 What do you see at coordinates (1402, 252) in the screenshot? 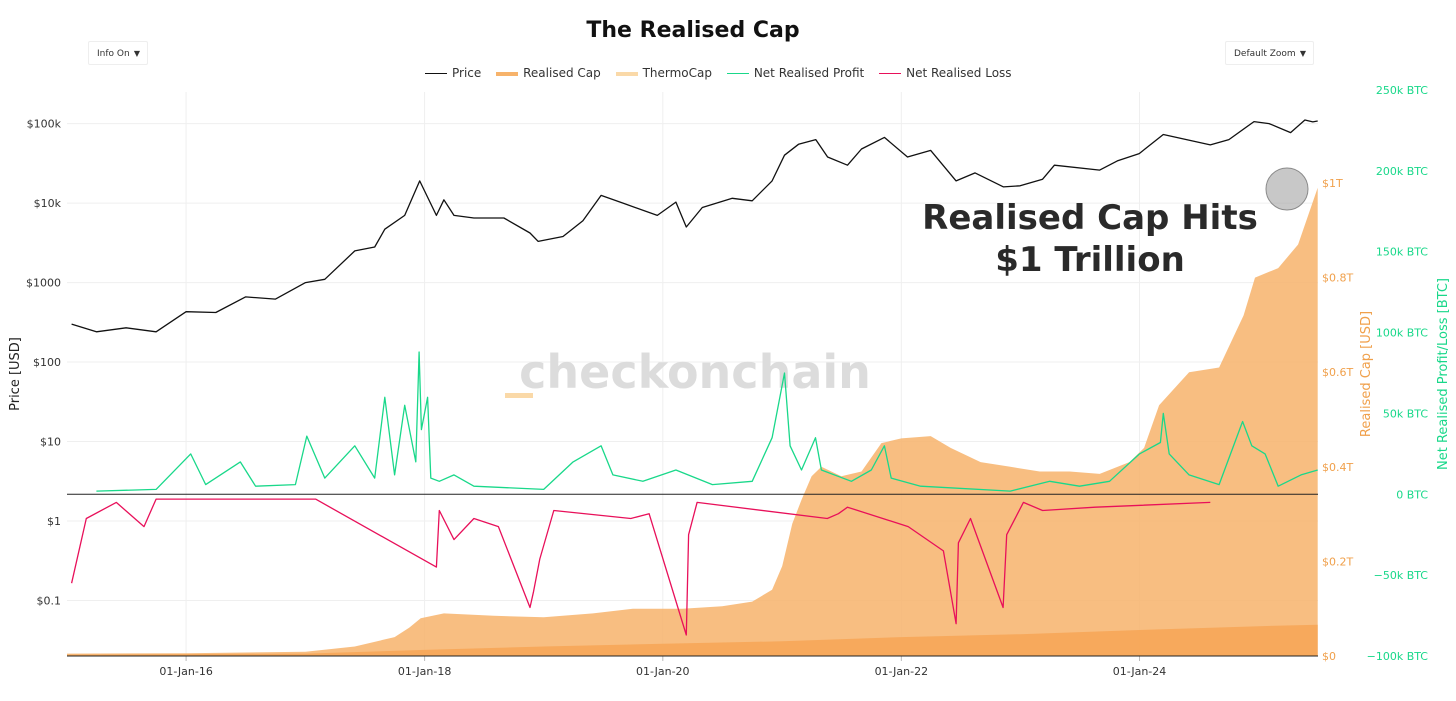
I see `net-realised-tick-label: 150k BTC` at bounding box center [1402, 252].